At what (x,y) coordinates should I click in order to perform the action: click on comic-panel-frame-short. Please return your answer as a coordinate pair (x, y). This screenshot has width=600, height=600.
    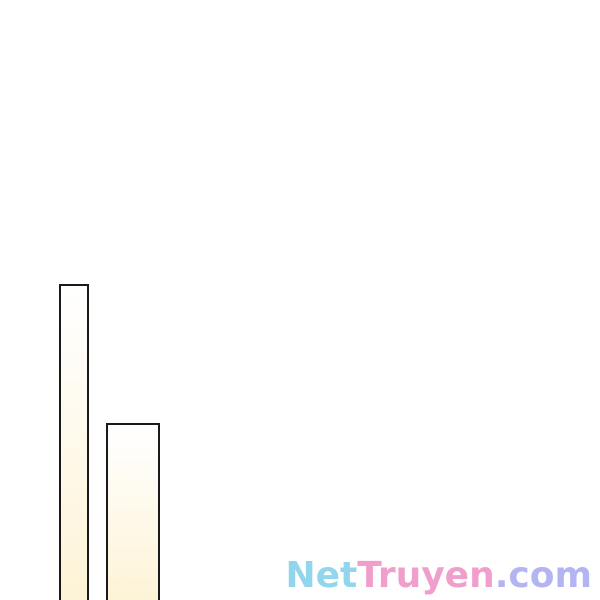
    Looking at the image, I should click on (133, 511).